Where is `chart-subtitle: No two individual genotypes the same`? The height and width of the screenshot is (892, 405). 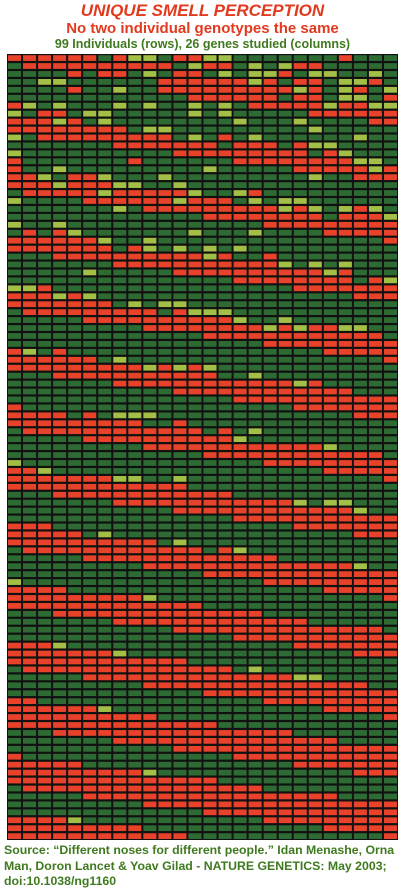 chart-subtitle: No two individual genotypes the same is located at coordinates (202, 28).